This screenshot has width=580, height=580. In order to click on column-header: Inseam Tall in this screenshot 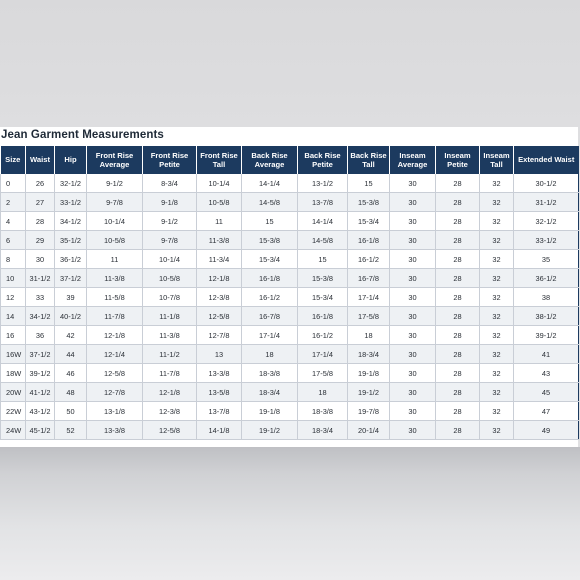, I will do `click(496, 160)`.